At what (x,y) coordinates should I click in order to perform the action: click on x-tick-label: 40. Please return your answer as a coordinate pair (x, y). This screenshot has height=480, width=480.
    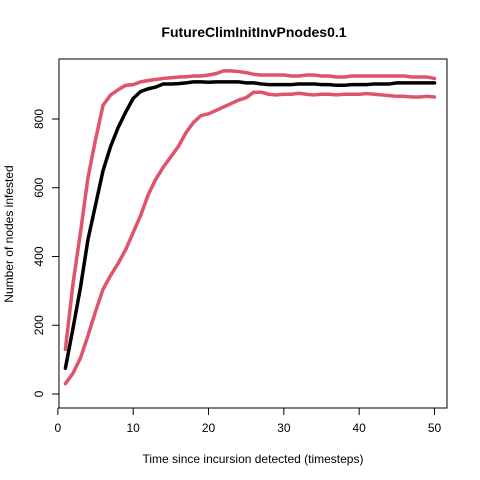
    Looking at the image, I should click on (359, 428).